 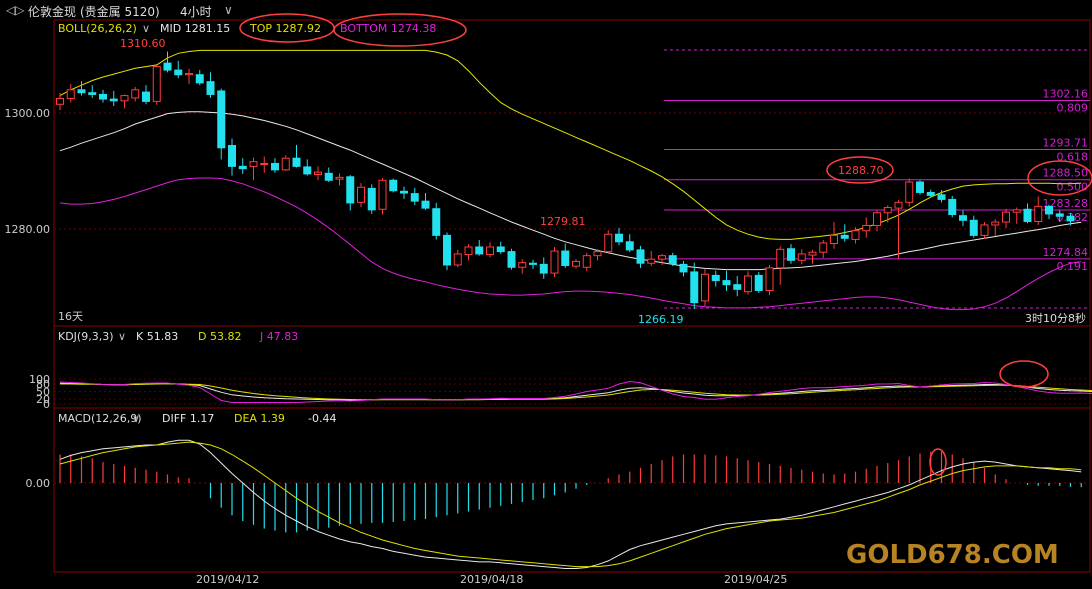 I want to click on price-label-peak: 1288.70, so click(x=861, y=170).